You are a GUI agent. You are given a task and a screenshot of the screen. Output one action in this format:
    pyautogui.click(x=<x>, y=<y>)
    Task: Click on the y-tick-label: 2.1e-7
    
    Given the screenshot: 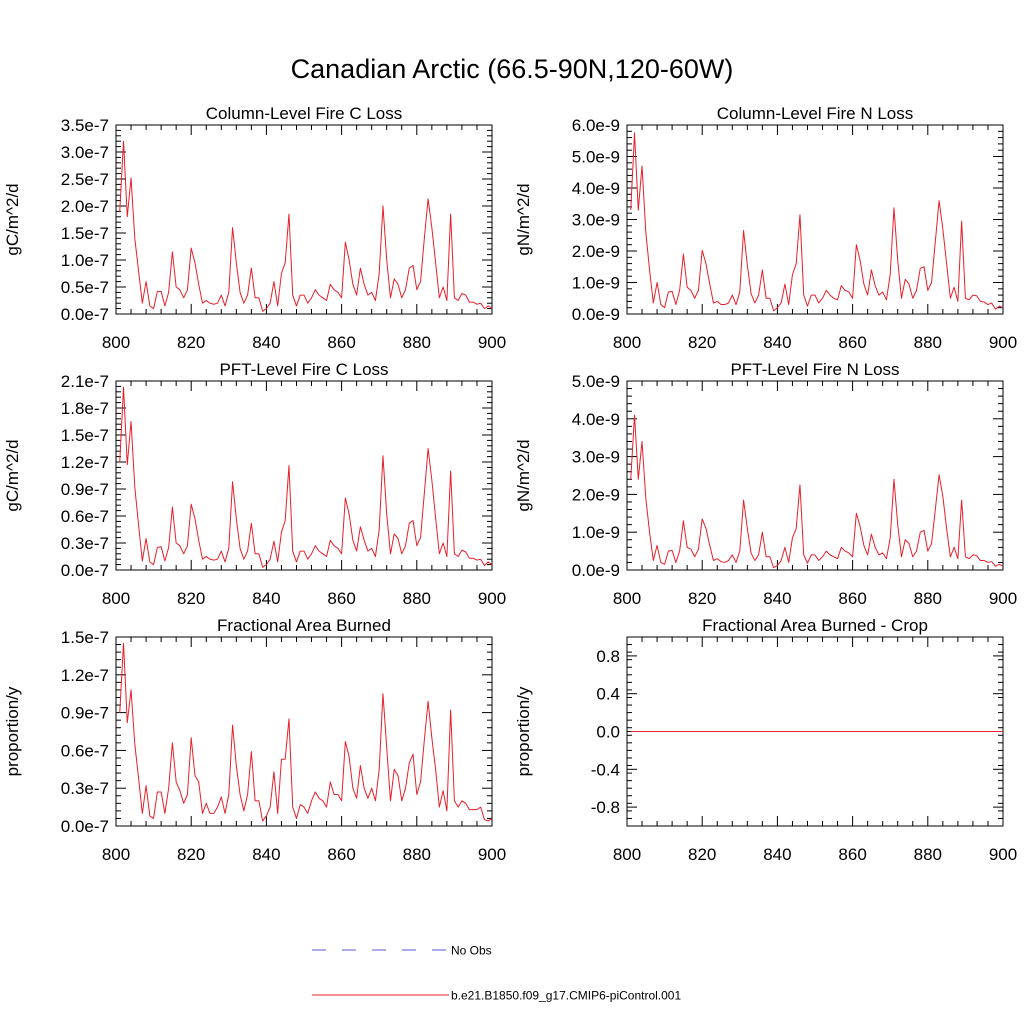 What is the action you would take?
    pyautogui.click(x=85, y=381)
    